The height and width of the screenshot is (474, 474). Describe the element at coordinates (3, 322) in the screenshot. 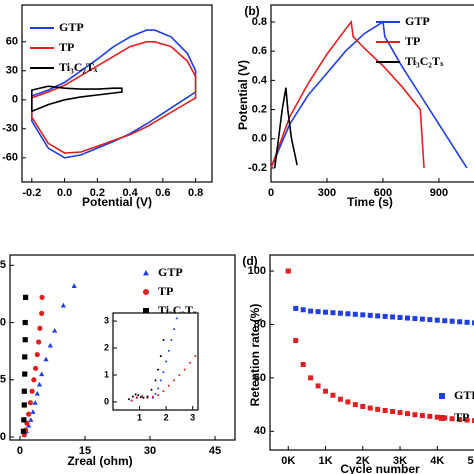

I see `y-tick-label: 10` at that location.